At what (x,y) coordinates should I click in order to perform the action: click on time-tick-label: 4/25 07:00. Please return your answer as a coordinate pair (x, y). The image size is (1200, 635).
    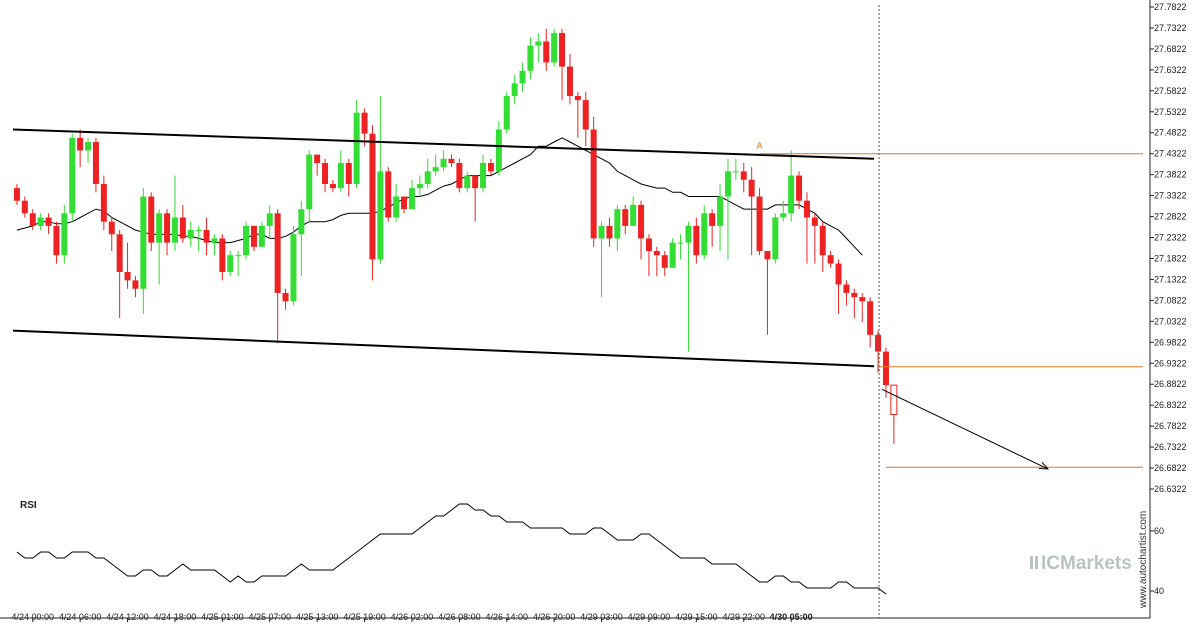
    Looking at the image, I should click on (269, 617).